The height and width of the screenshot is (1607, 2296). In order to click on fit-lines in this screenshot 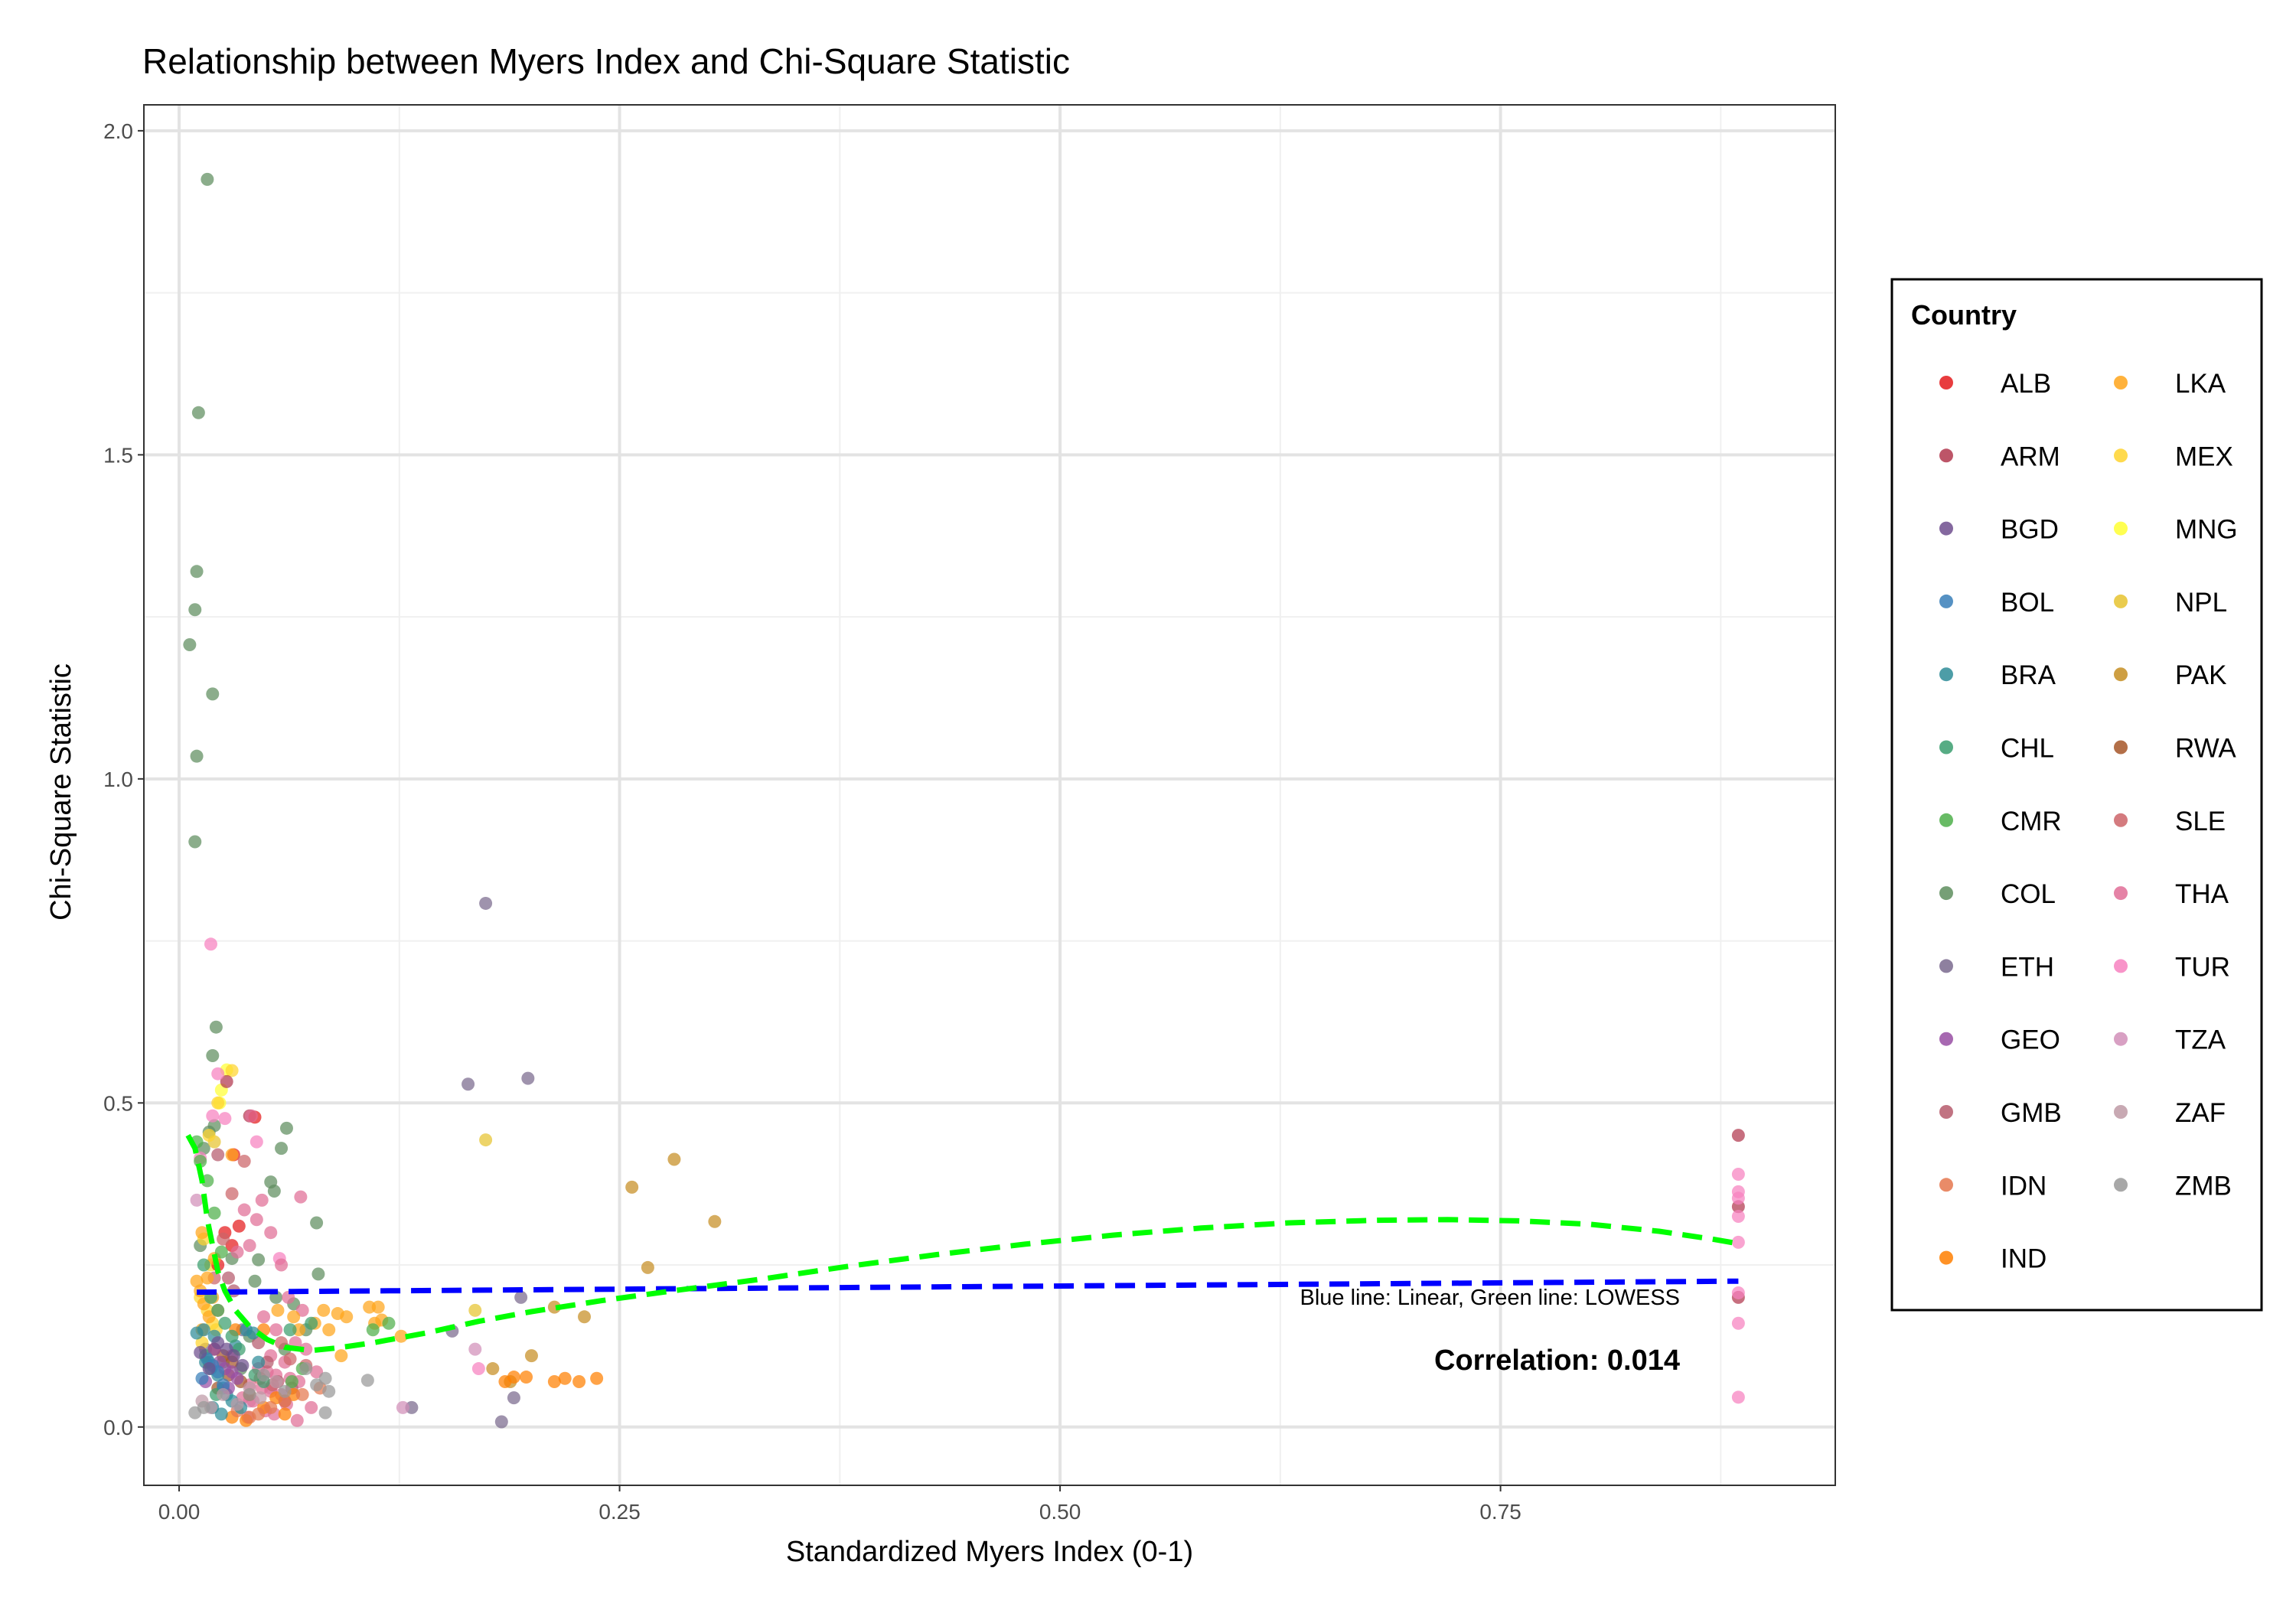, I will do `click(962, 1243)`.